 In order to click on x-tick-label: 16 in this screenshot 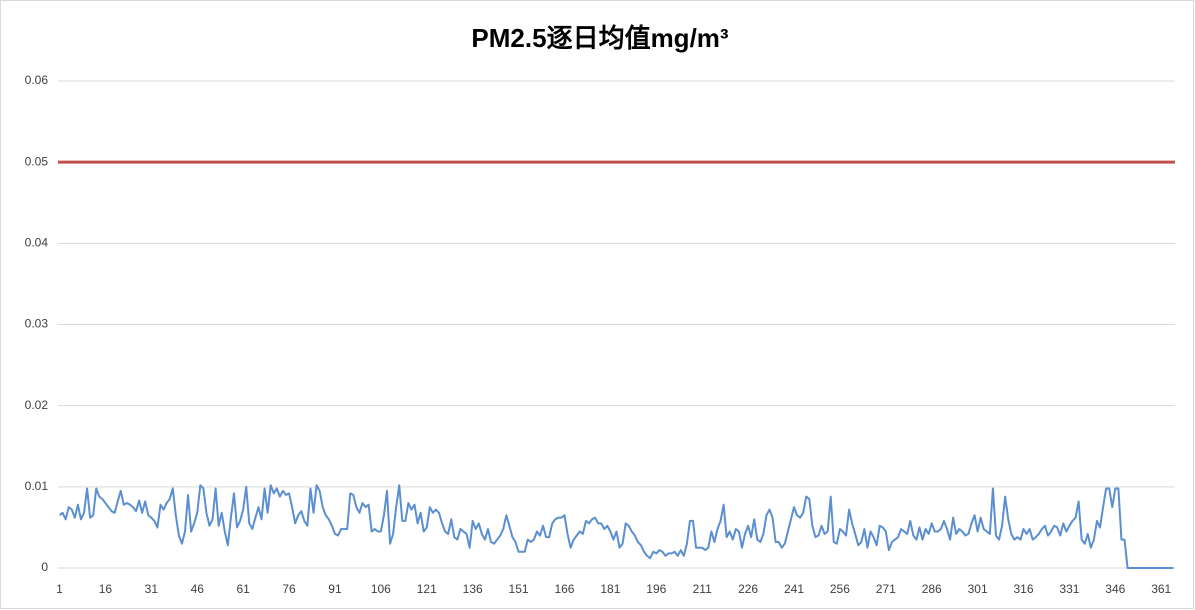, I will do `click(106, 589)`.